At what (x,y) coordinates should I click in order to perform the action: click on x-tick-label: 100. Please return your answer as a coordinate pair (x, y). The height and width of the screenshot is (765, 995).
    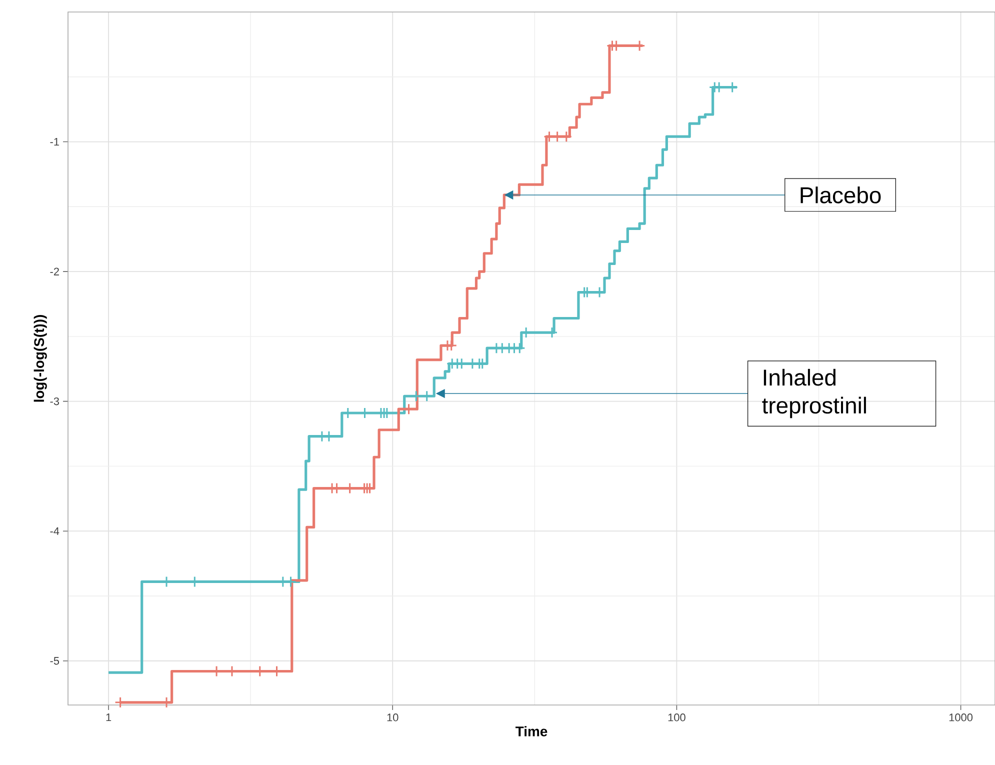
    Looking at the image, I should click on (677, 718).